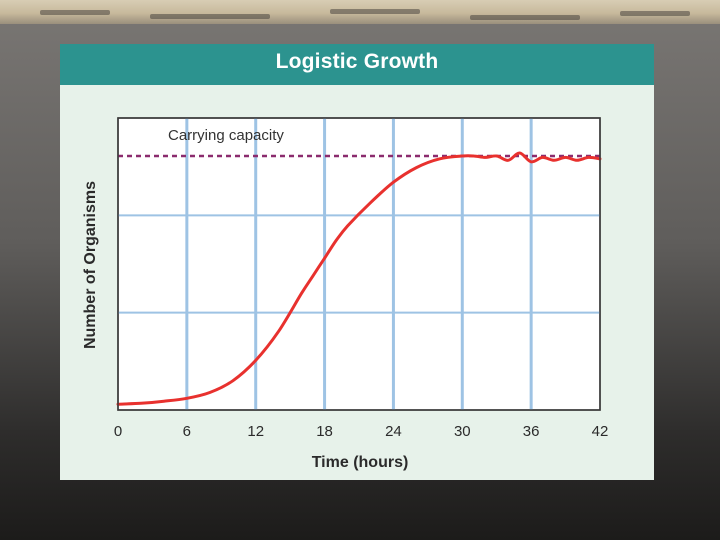 This screenshot has width=720, height=540. I want to click on x-tick-label-12: 12, so click(255, 431).